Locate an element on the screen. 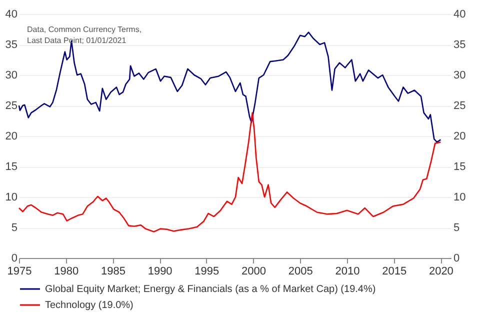 The height and width of the screenshot is (318, 487). y-tick-label: 25 is located at coordinates (11, 106).